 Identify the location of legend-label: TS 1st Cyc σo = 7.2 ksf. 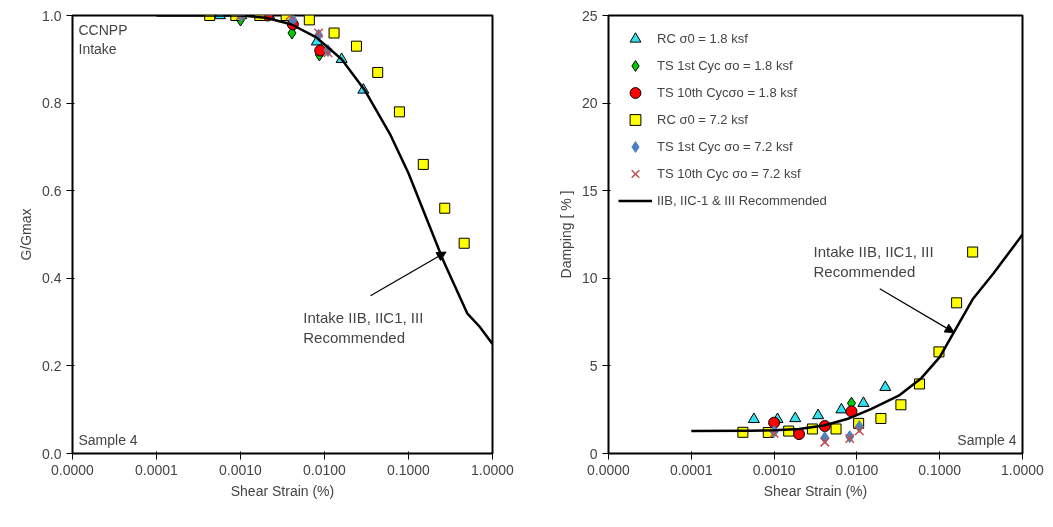
(725, 147).